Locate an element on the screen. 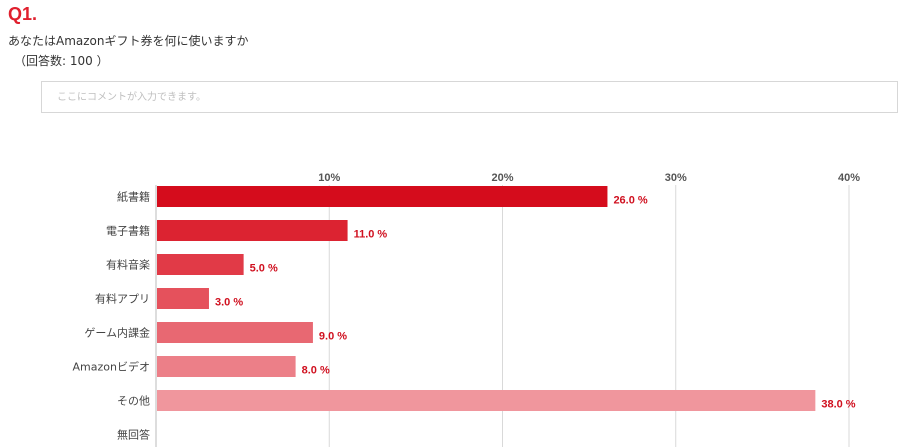 The width and height of the screenshot is (900, 447). question-number: Q1. is located at coordinates (23, 14).